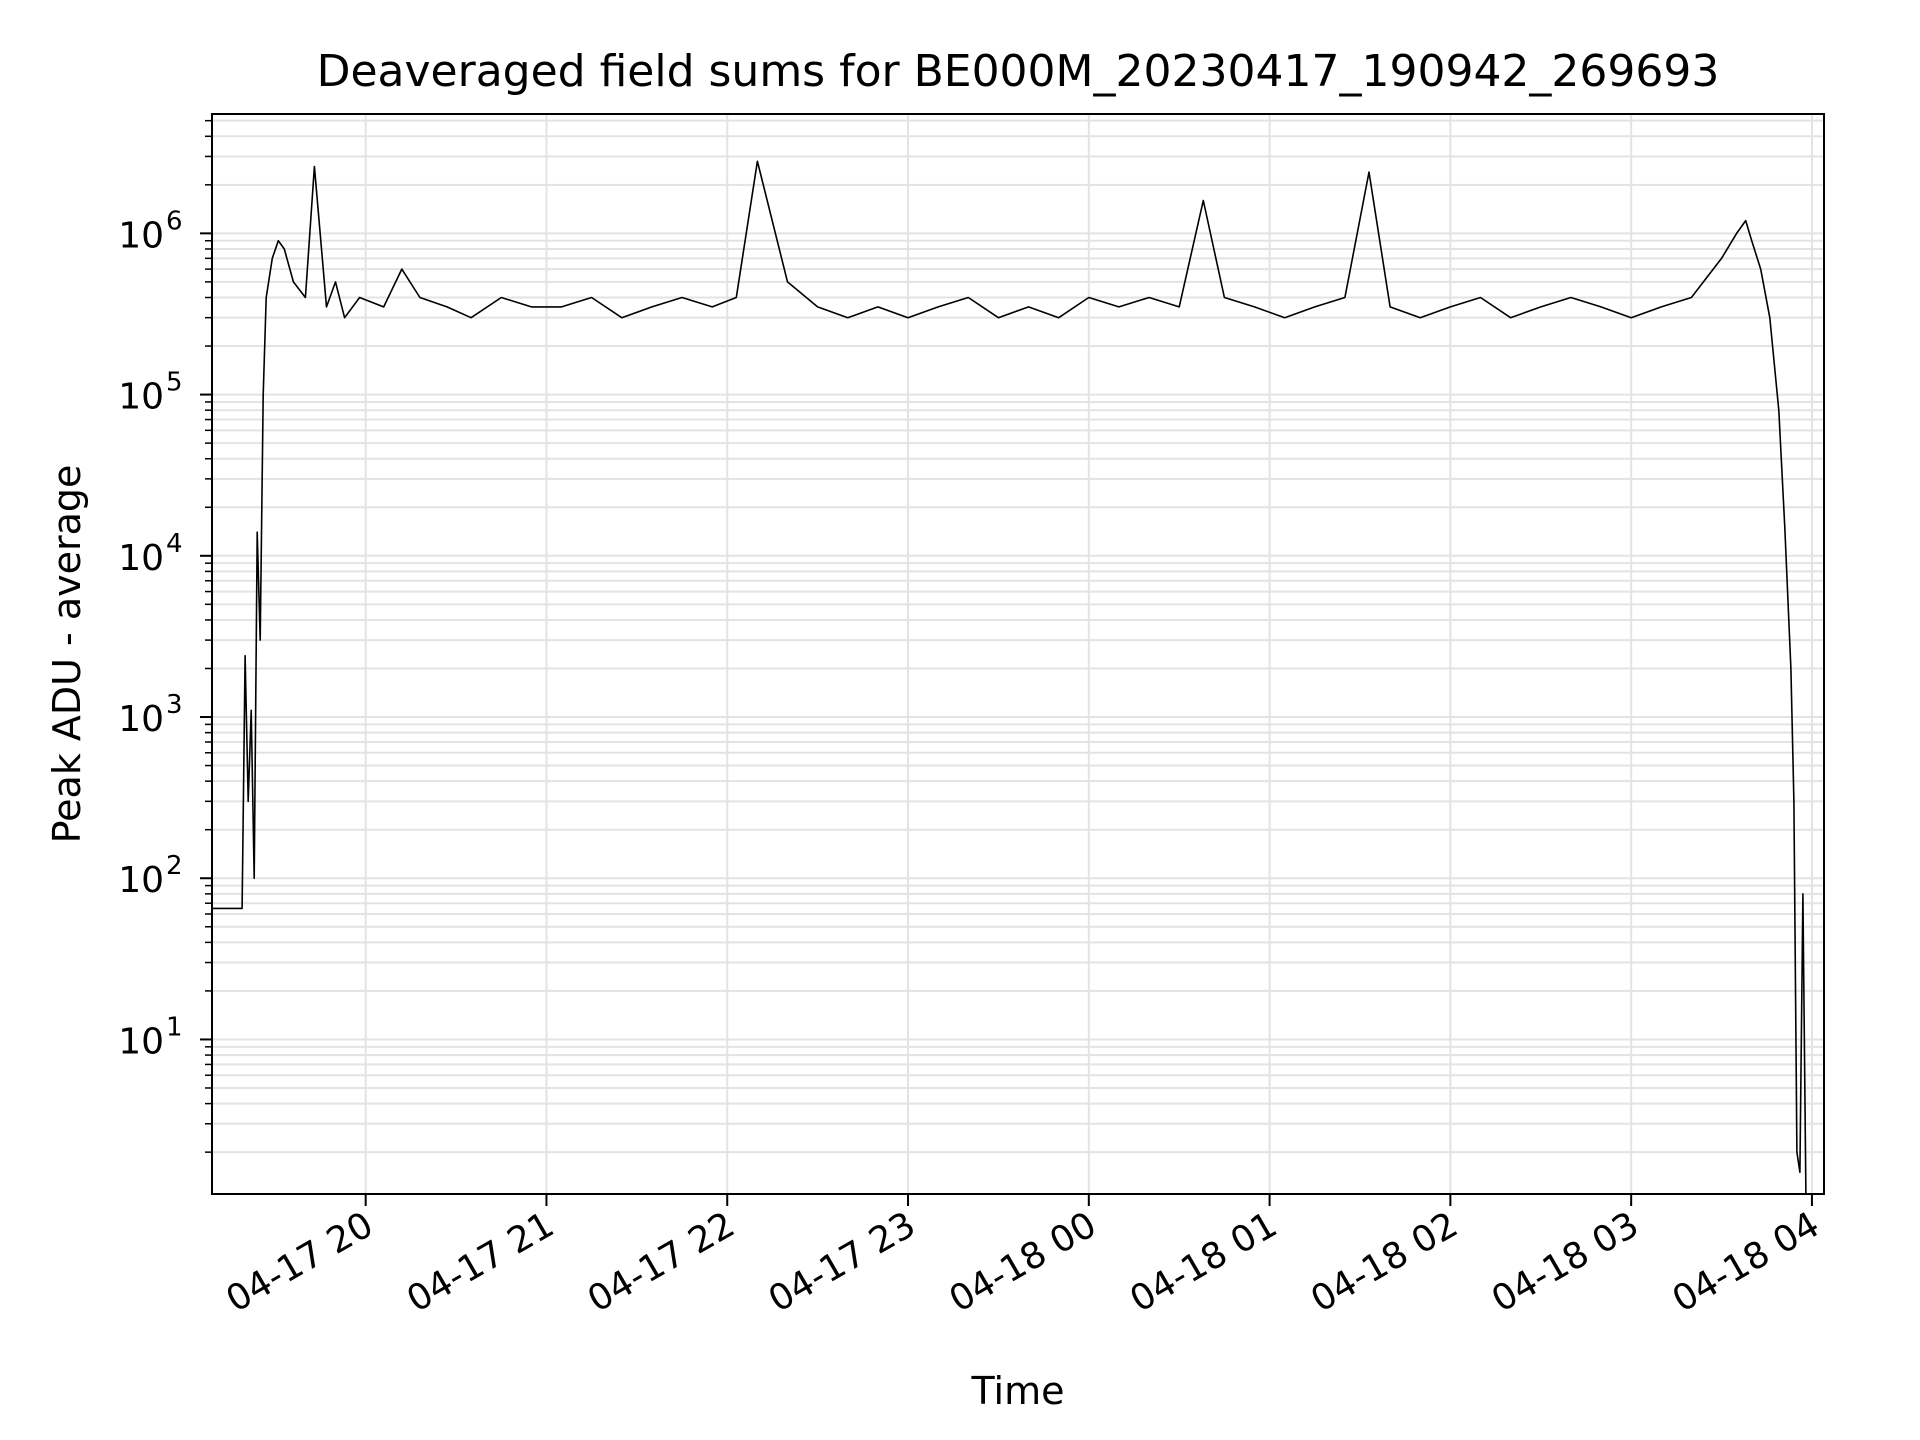 This screenshot has width=1920, height=1440. Describe the element at coordinates (174, 221) in the screenshot. I see `y-tick-exponent: 6` at that location.